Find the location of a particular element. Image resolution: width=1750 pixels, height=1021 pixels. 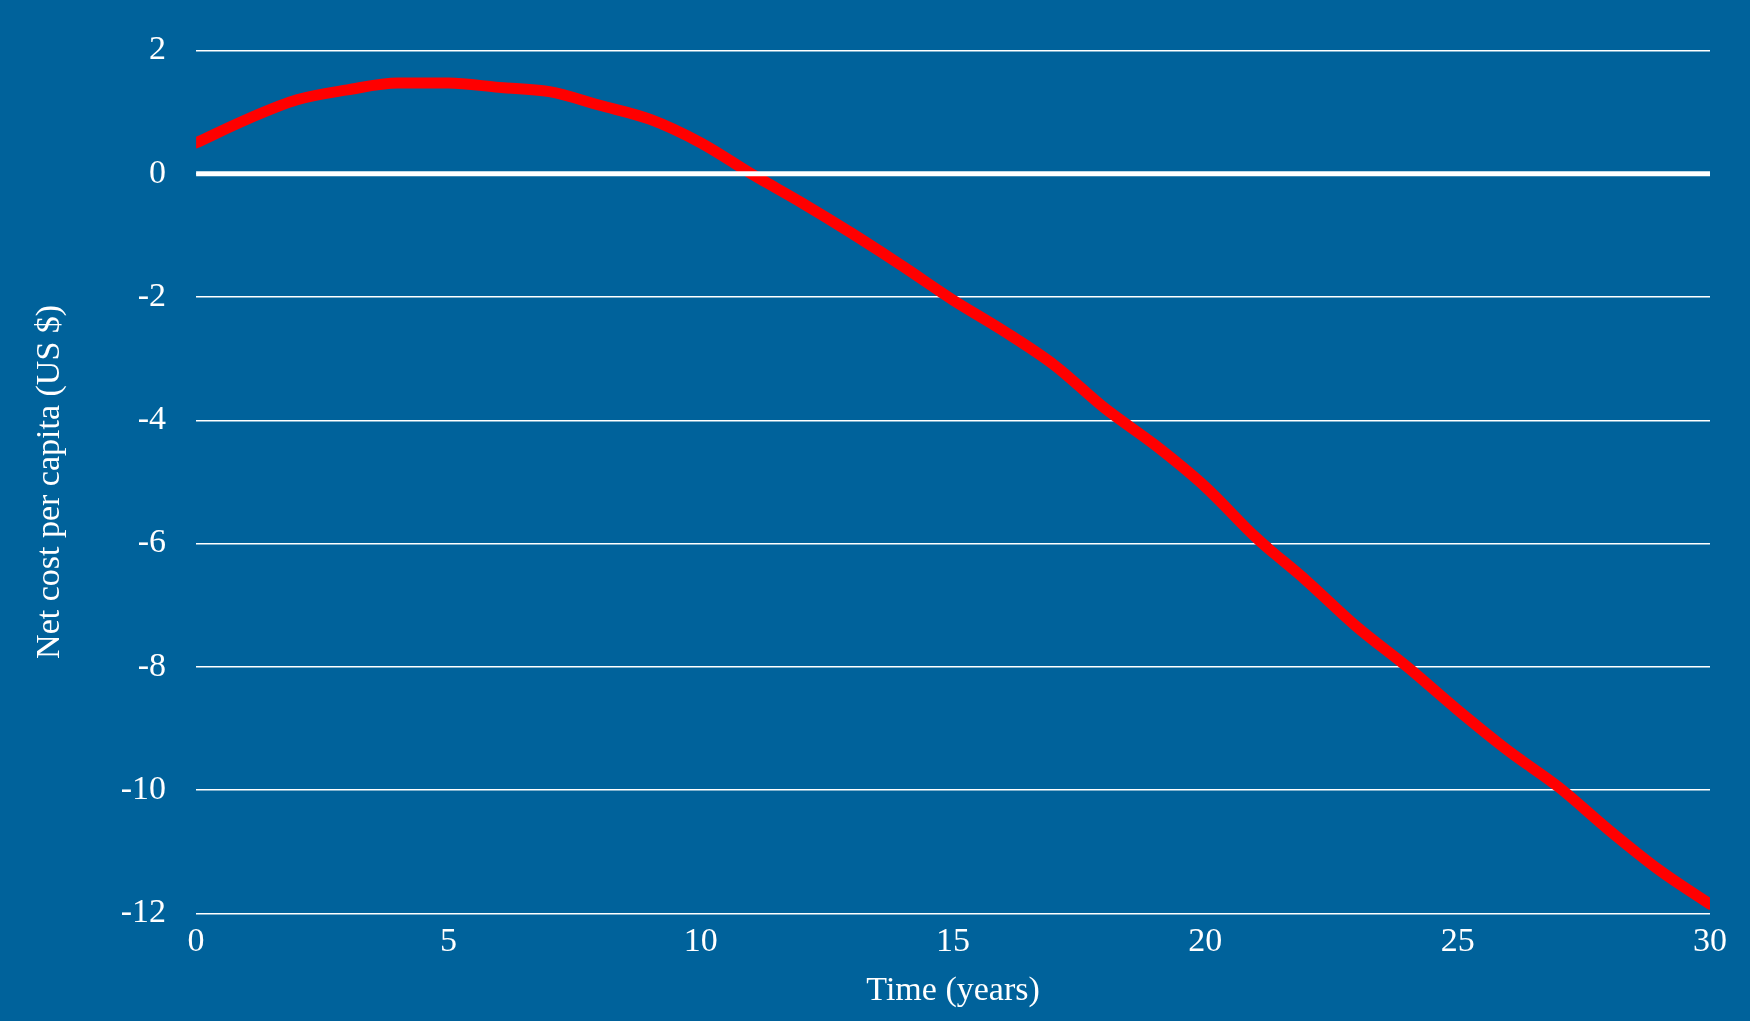

y-tick-label: 2 is located at coordinates (158, 48).